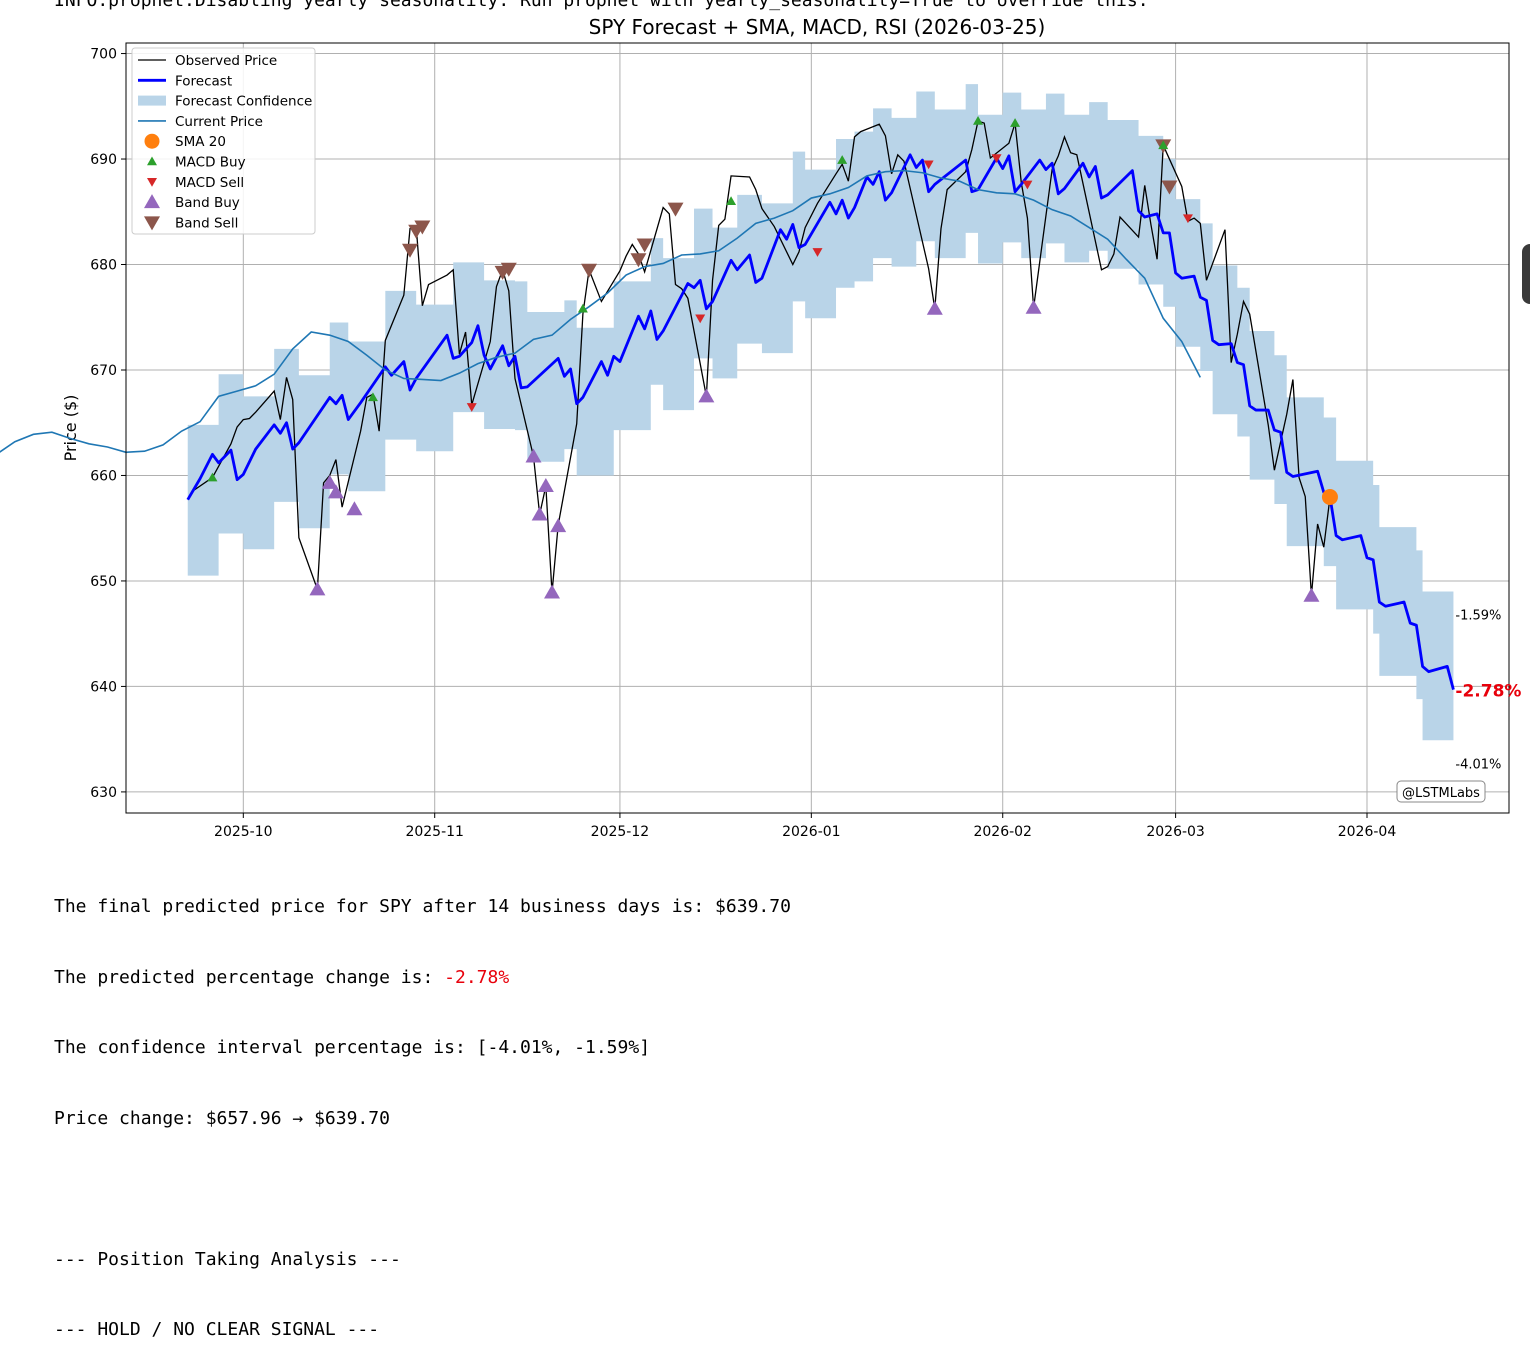 This screenshot has width=1530, height=1365. What do you see at coordinates (103, 55) in the screenshot?
I see `y-tick-label: 700` at bounding box center [103, 55].